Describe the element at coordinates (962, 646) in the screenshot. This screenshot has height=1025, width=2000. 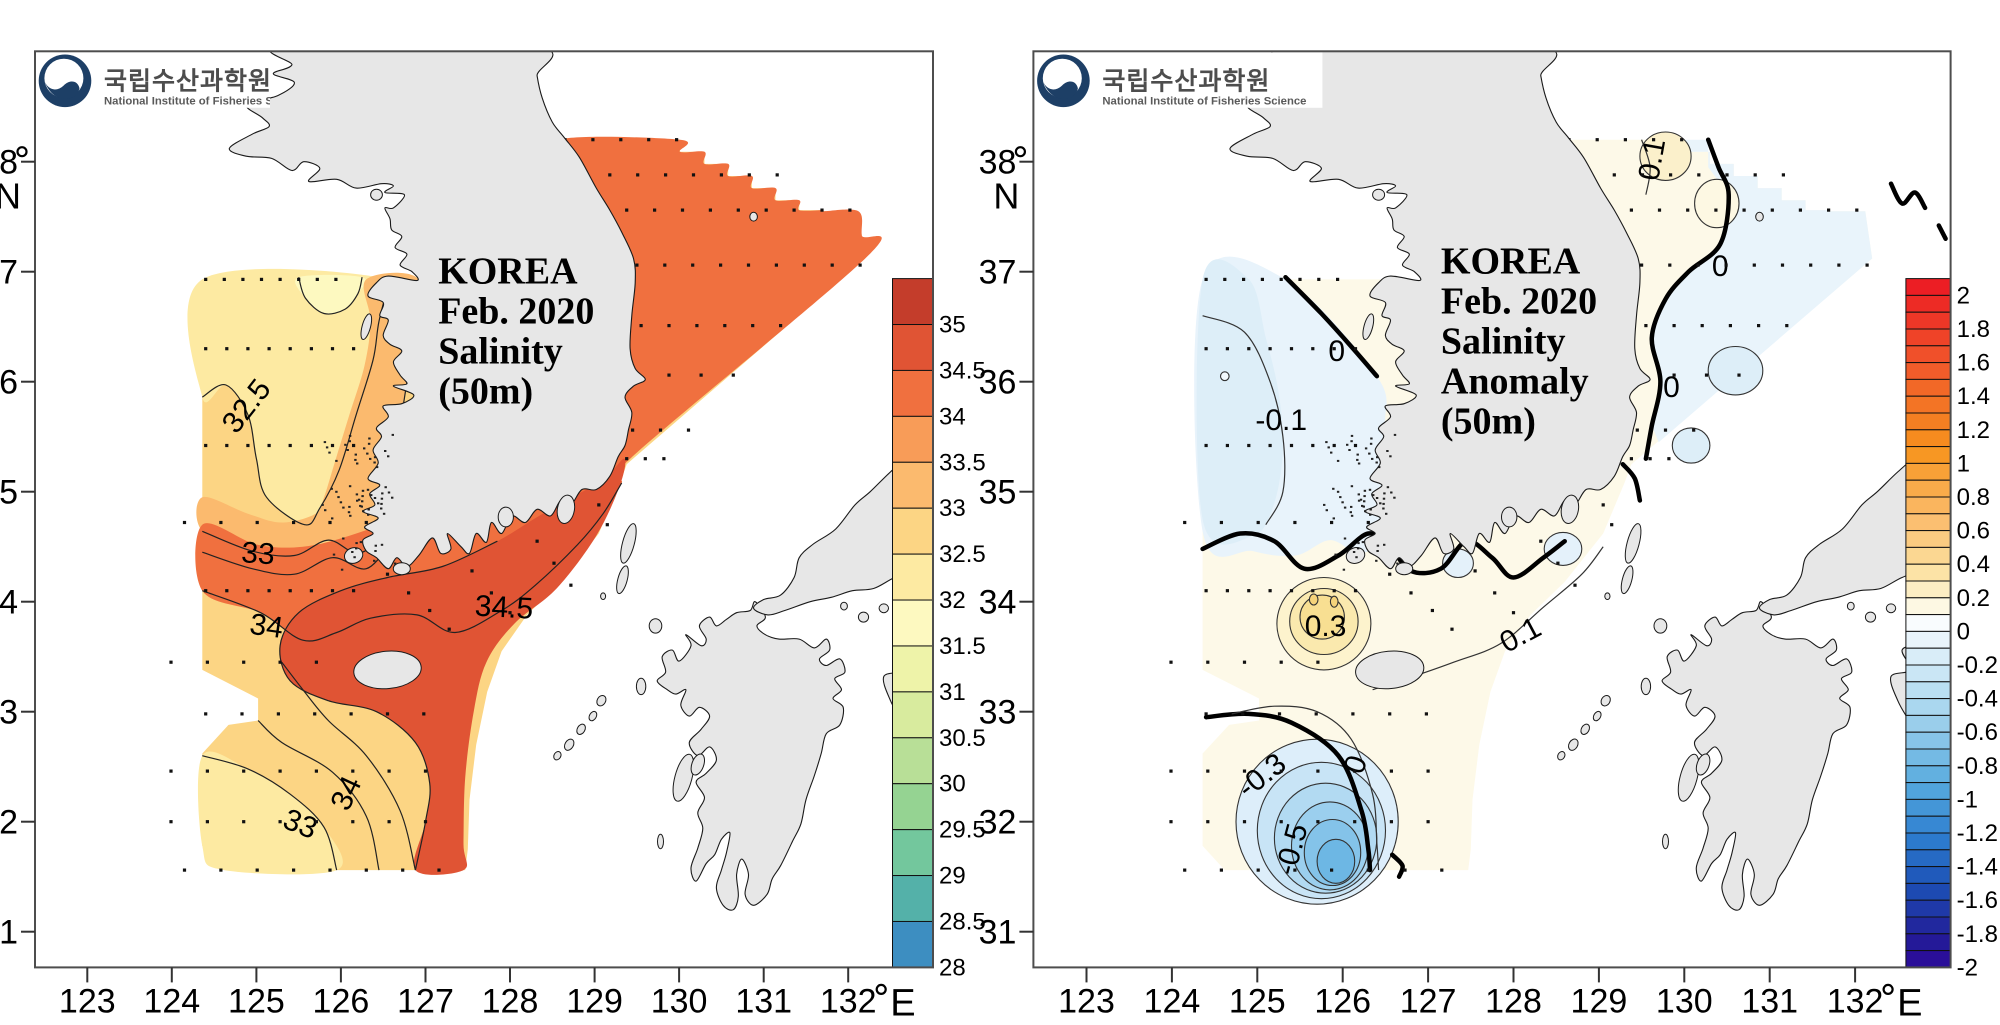
I see `svg-text: 31.5` at that location.